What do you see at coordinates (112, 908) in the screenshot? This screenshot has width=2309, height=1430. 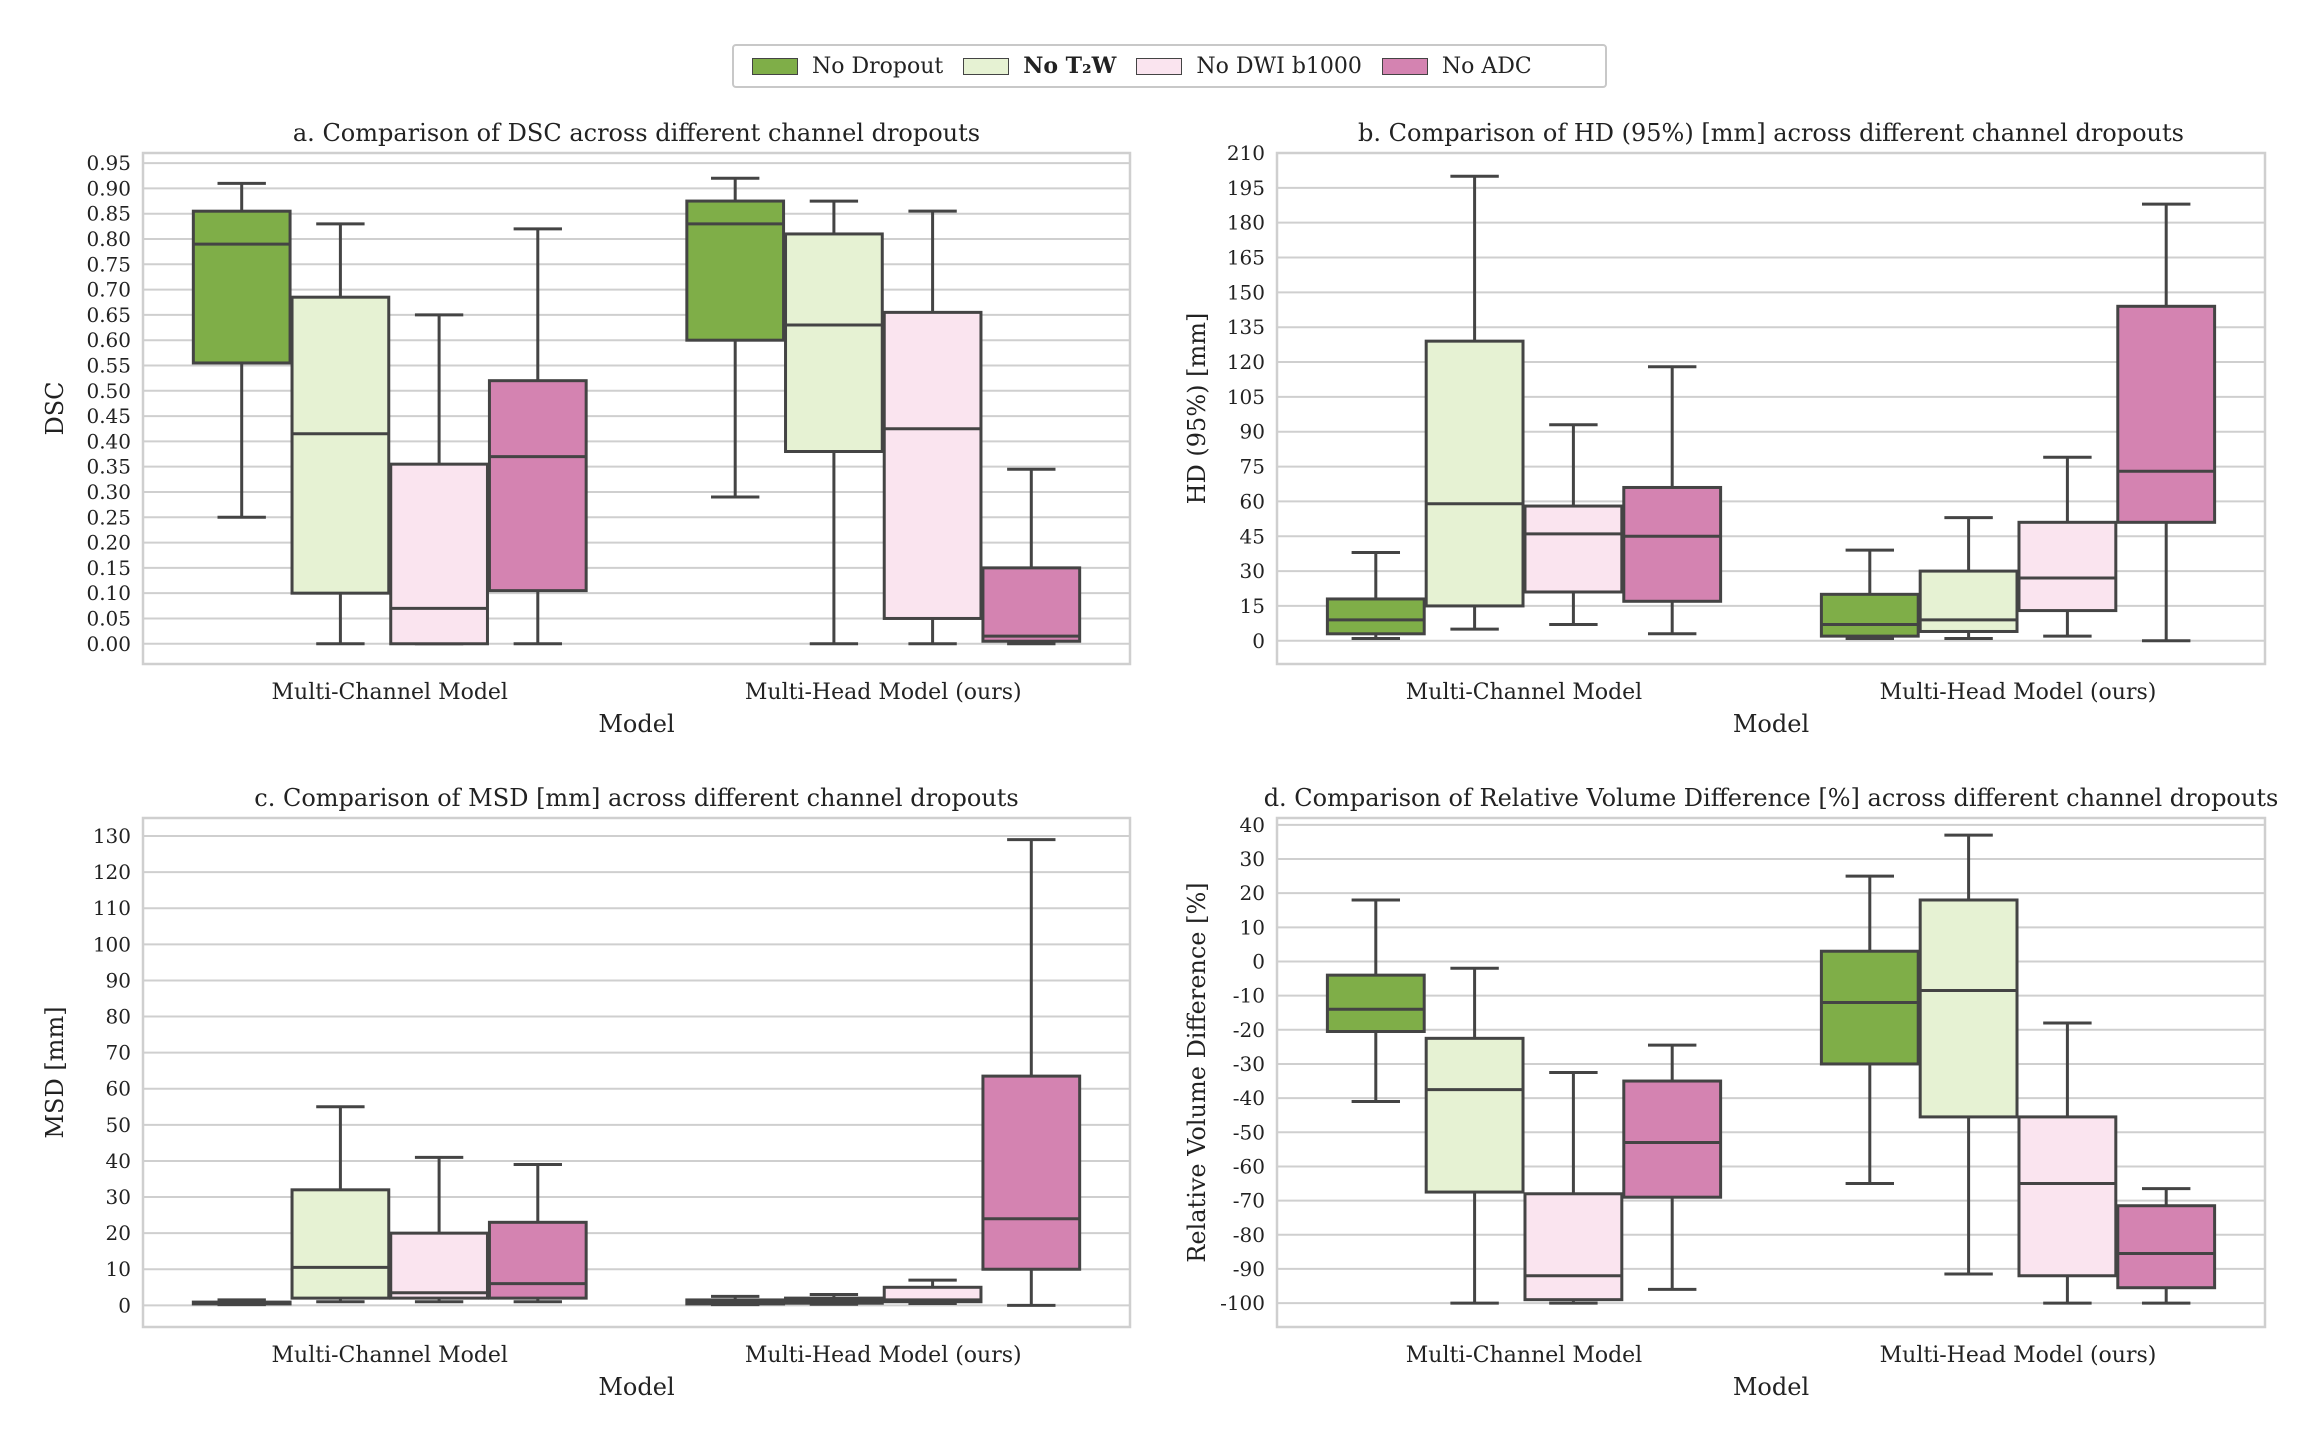 I see `y-tick-label-c: 110` at bounding box center [112, 908].